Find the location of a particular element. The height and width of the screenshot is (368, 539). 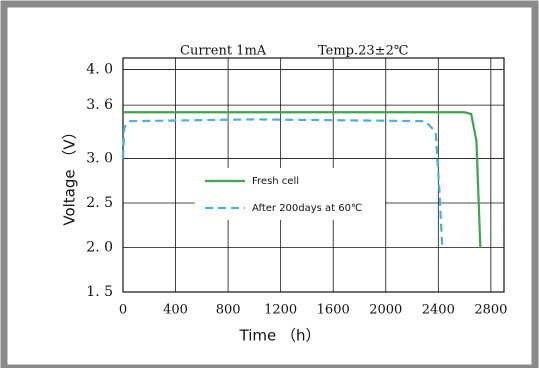

x-tick-label: 2000 is located at coordinates (385, 310).